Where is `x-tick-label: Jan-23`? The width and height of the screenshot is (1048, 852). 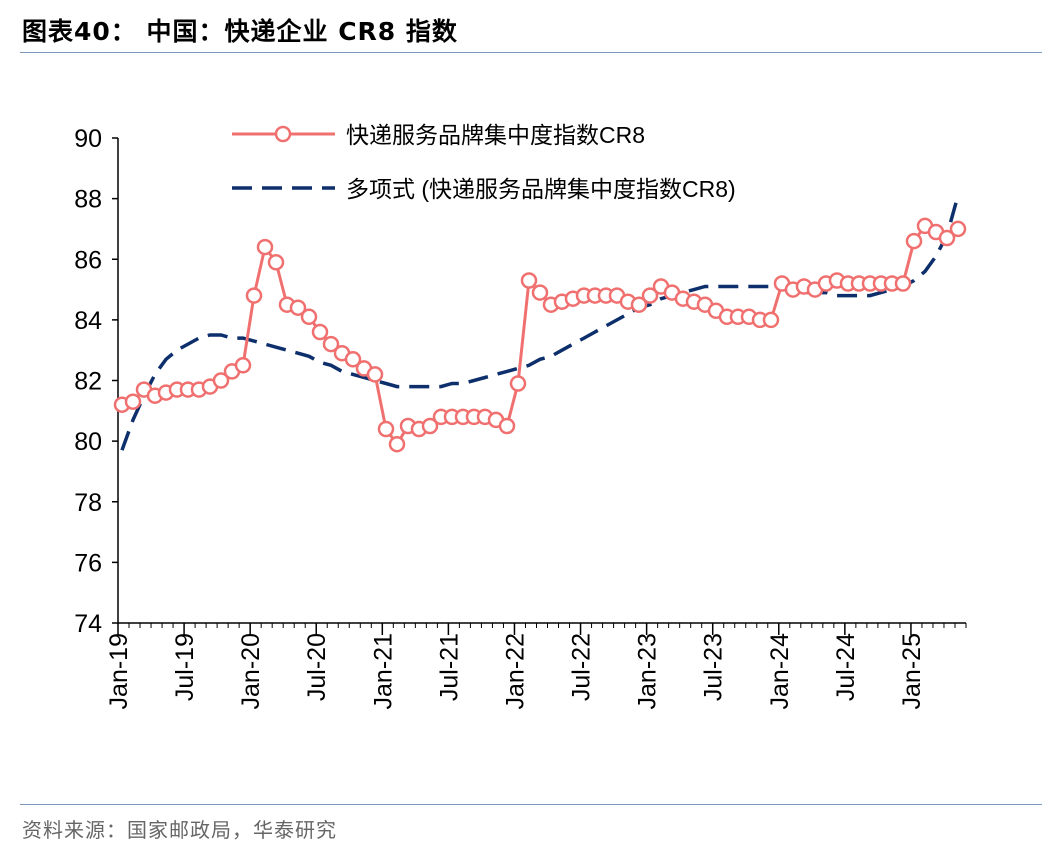 x-tick-label: Jan-23 is located at coordinates (648, 671).